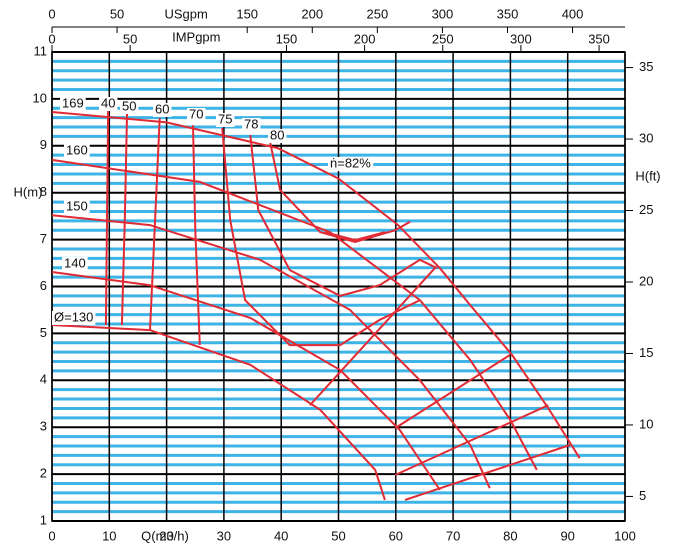 The height and width of the screenshot is (548, 680). I want to click on series-label: 160, so click(77, 149).